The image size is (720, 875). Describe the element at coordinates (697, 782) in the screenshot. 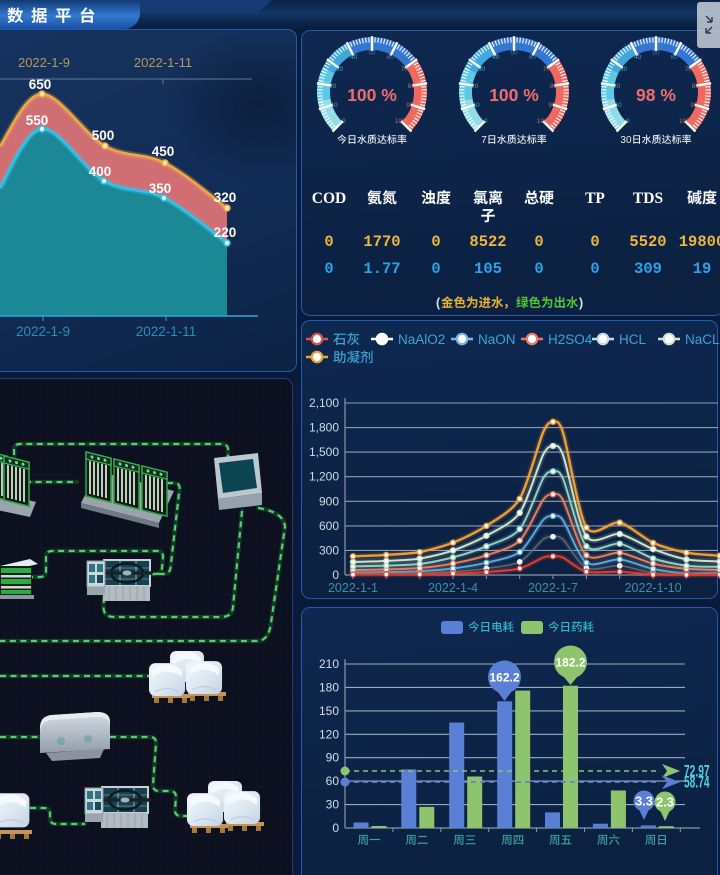

I see `svg-text: 58.74` at that location.